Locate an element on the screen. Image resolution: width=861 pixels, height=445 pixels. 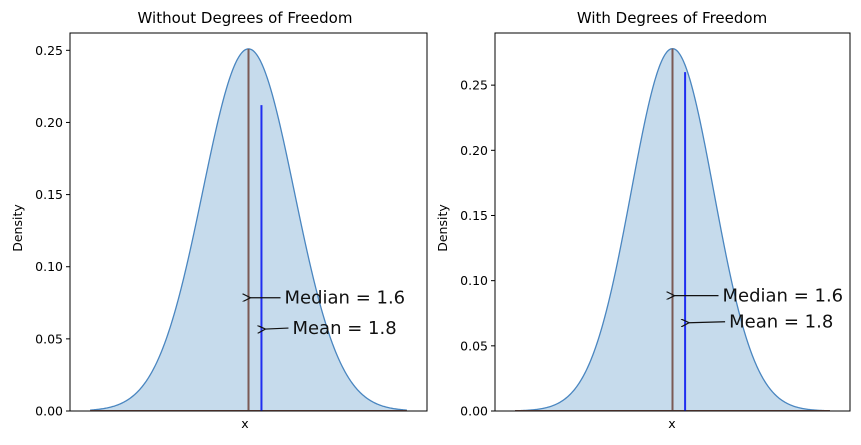
left-chart-title: Without Degrees of Freedom is located at coordinates (245, 18).